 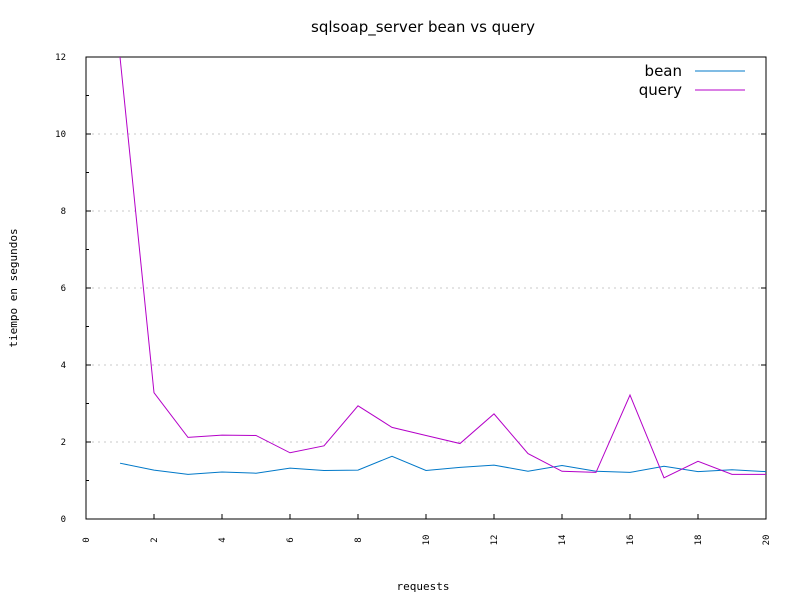 What do you see at coordinates (13, 287) in the screenshot?
I see `y-axis-label: tiempo en segundos` at bounding box center [13, 287].